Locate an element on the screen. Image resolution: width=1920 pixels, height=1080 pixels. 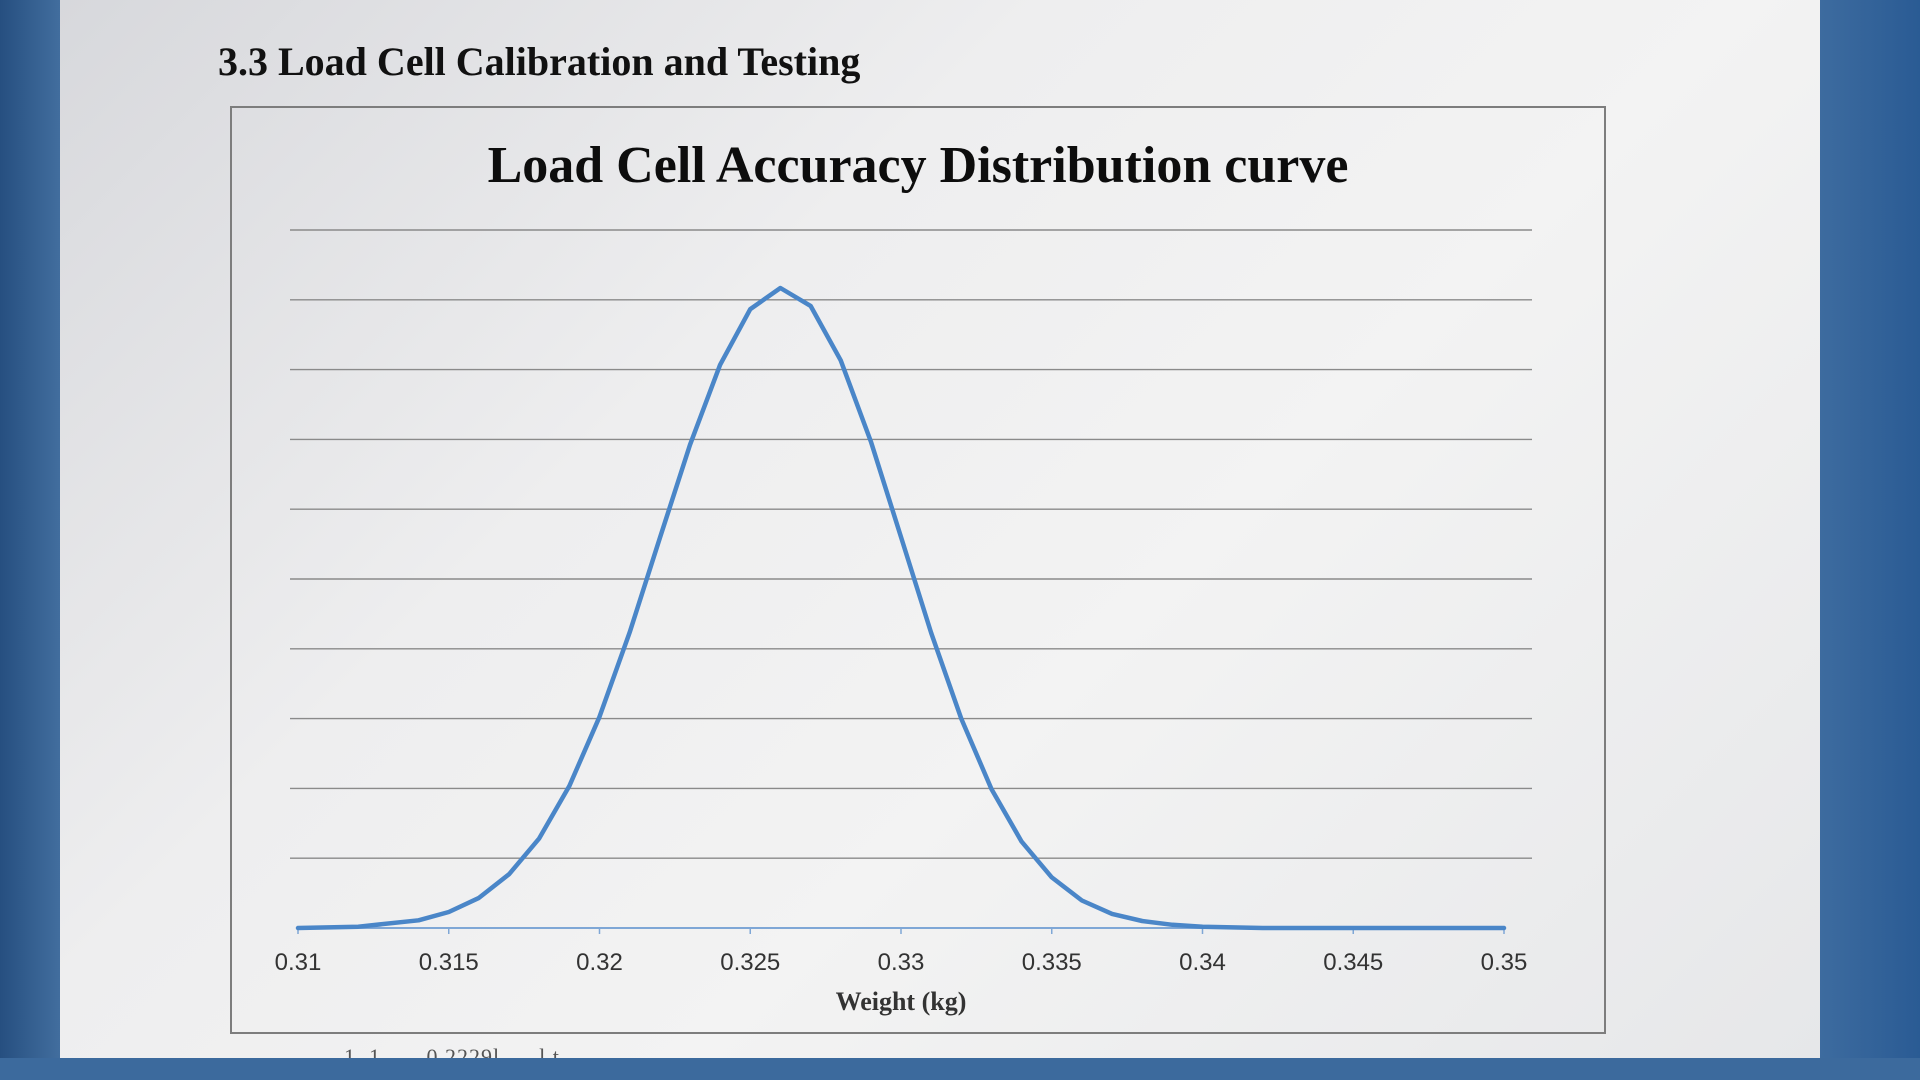
x-tick-label: 0.35 is located at coordinates (1504, 962).